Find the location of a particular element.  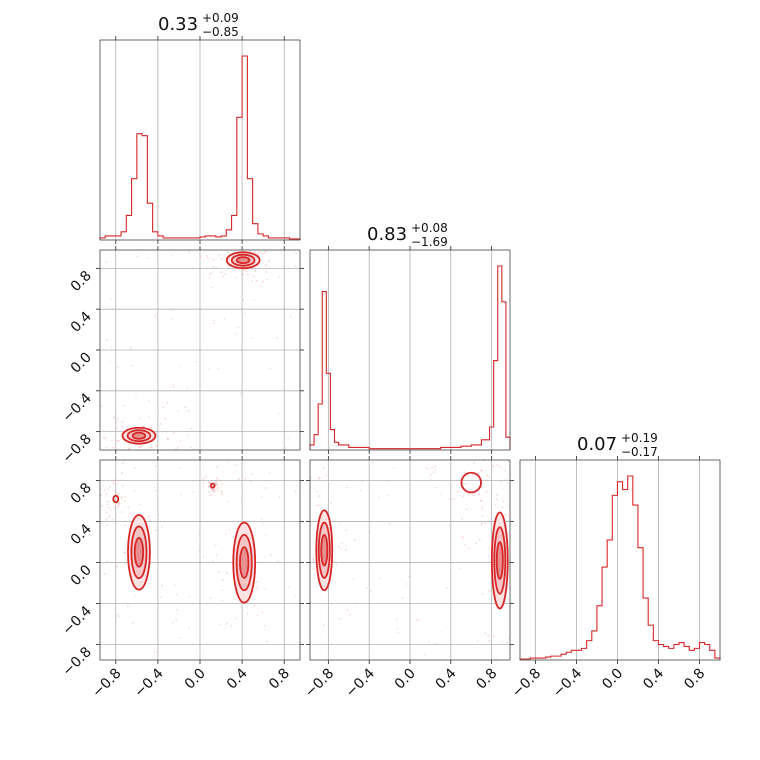

sc-02-xtick-label: 0.4 is located at coordinates (237, 678).